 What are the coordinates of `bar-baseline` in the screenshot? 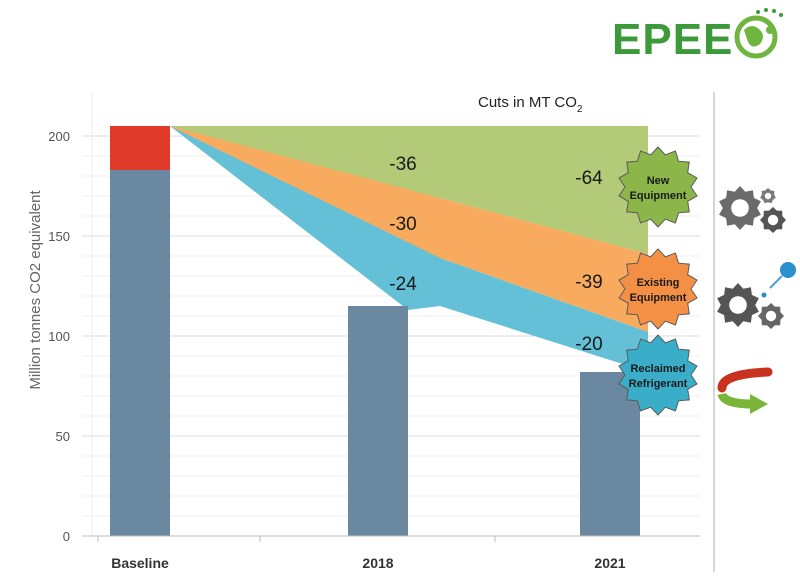 It's located at (140, 353).